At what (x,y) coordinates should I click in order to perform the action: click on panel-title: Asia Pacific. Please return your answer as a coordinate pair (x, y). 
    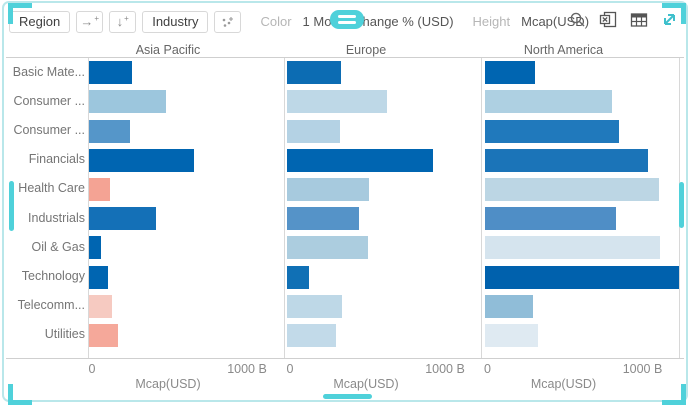
    Looking at the image, I should click on (168, 50).